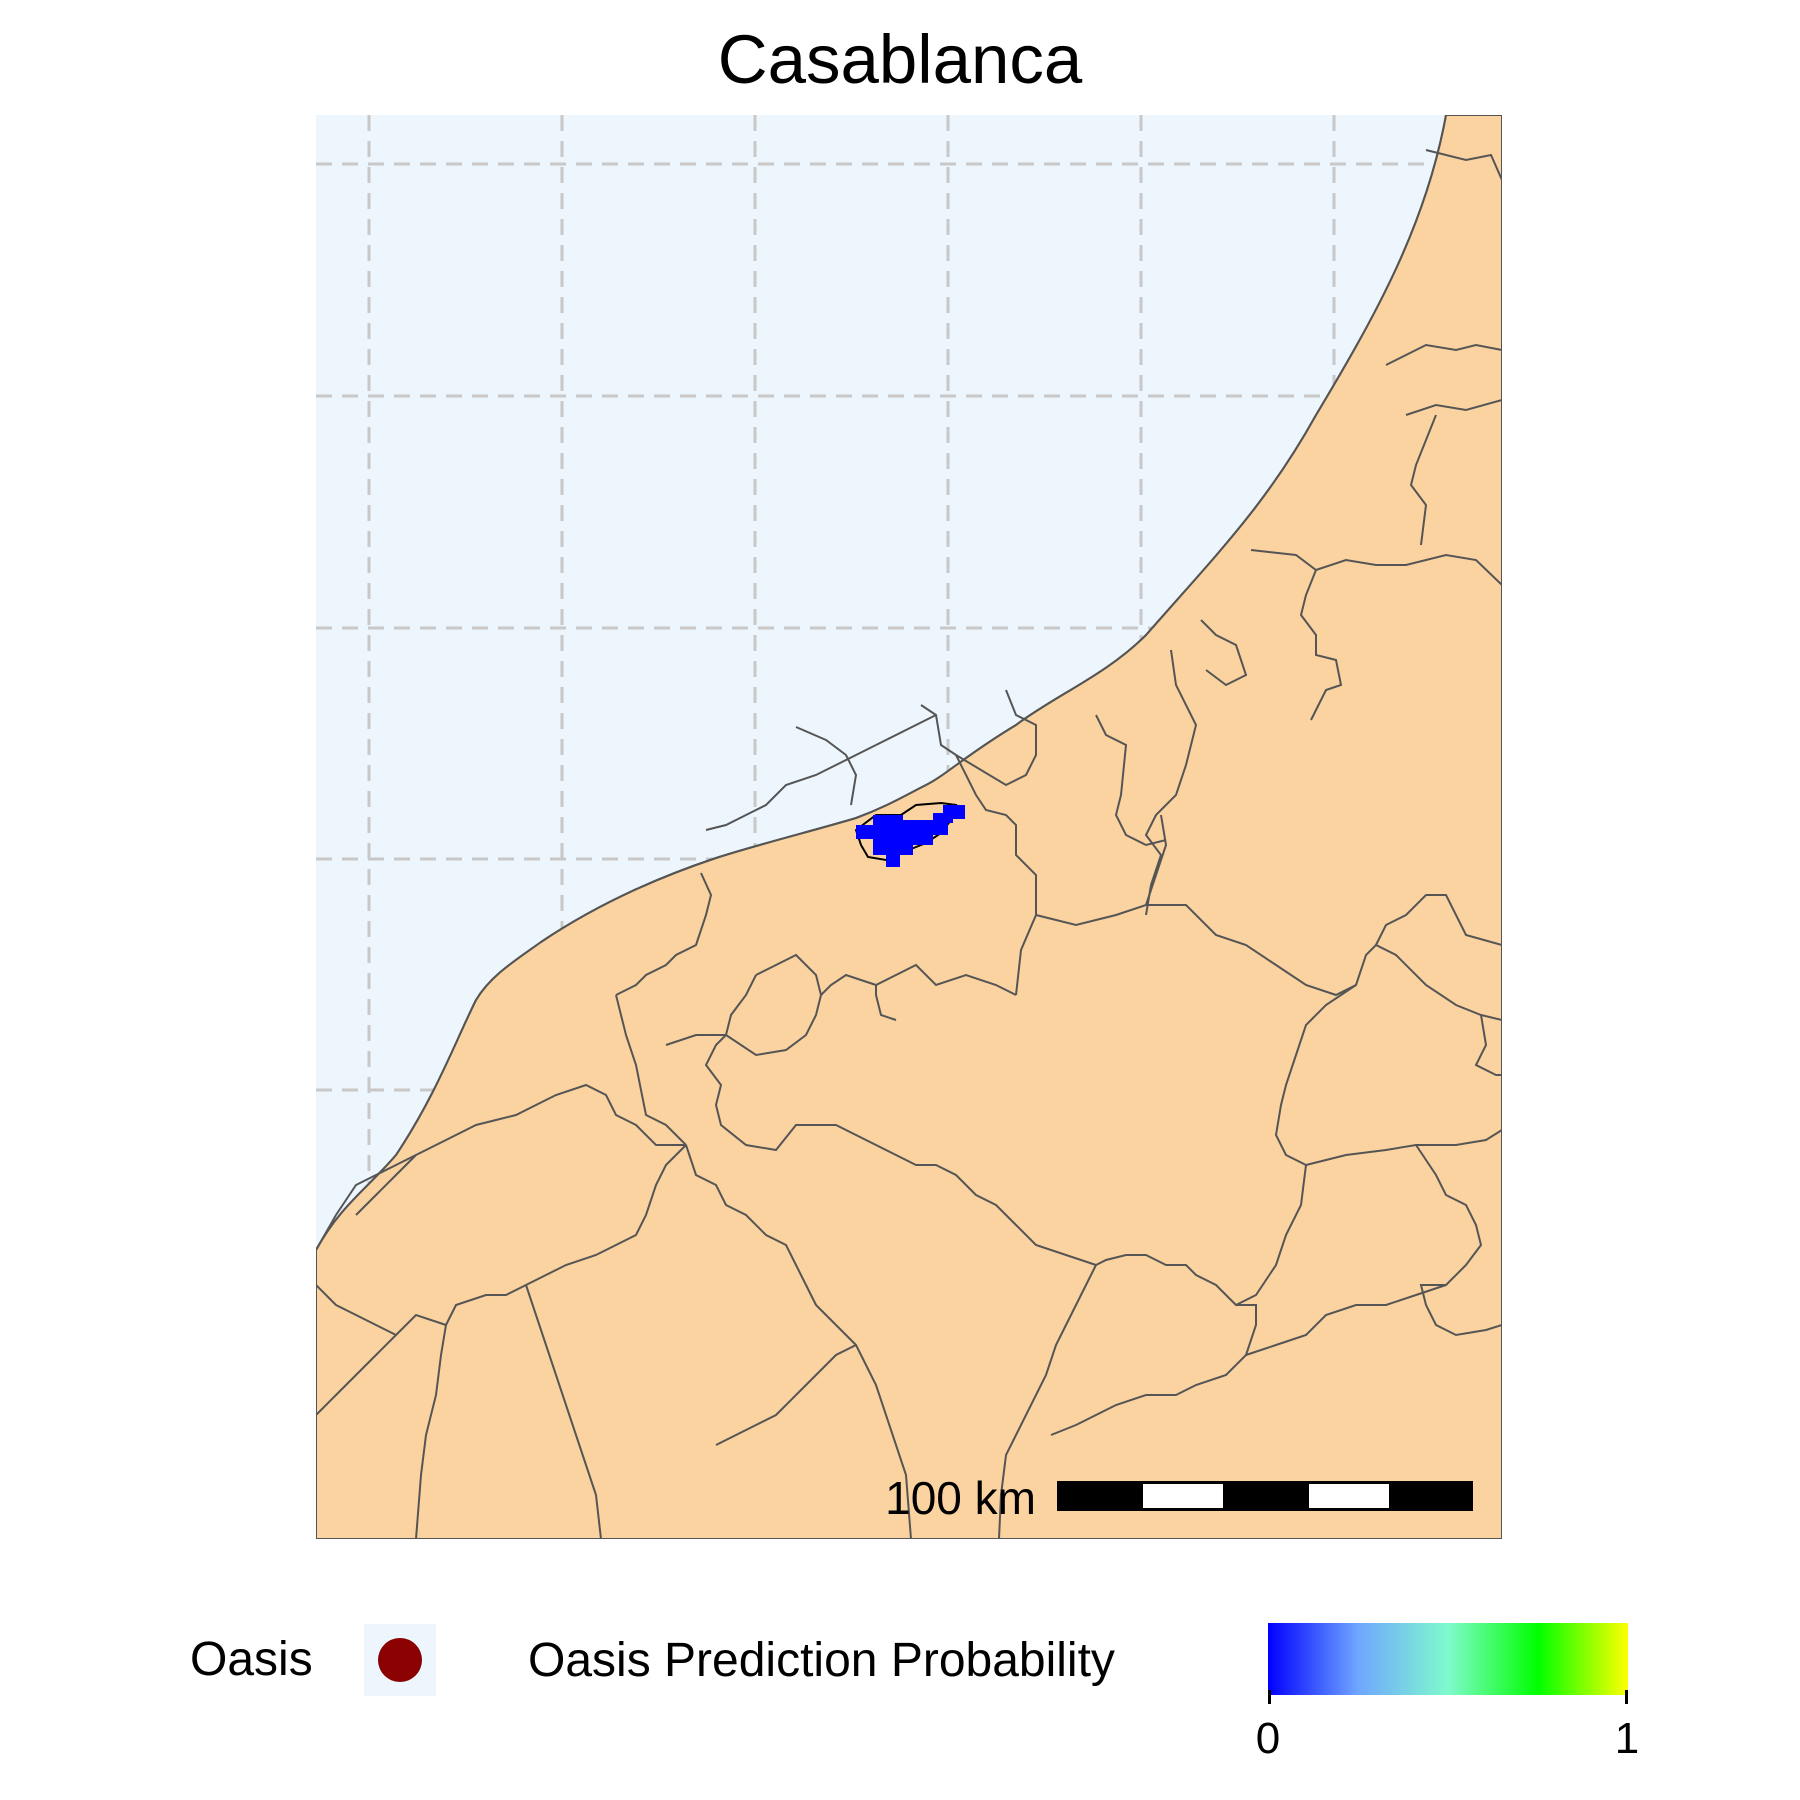 The image size is (1800, 1800). What do you see at coordinates (1626, 1697) in the screenshot?
I see `colorbar-tick-max` at bounding box center [1626, 1697].